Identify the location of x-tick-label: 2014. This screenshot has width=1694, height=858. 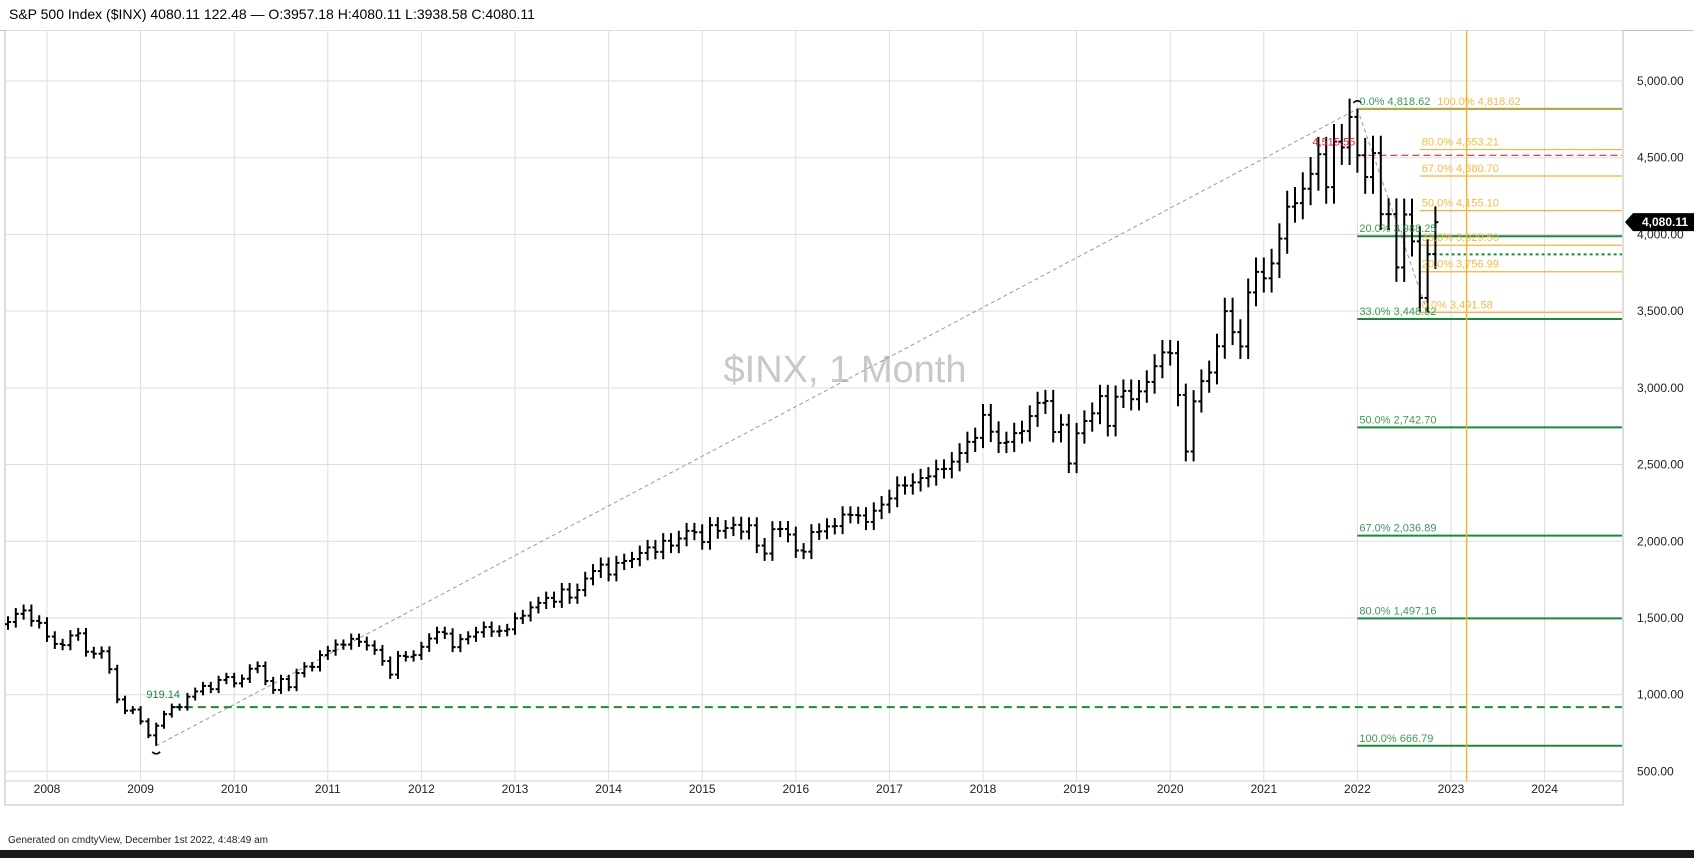
(608, 789).